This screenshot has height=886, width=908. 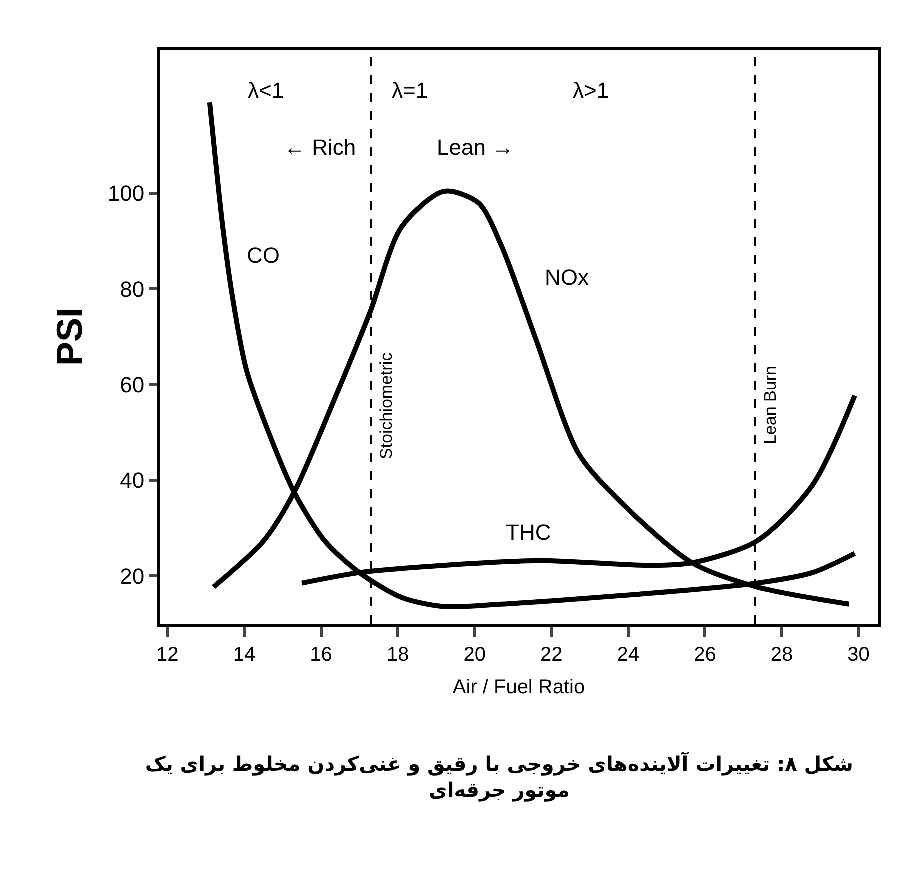 I want to click on x-tick-label: 18, so click(x=398, y=655).